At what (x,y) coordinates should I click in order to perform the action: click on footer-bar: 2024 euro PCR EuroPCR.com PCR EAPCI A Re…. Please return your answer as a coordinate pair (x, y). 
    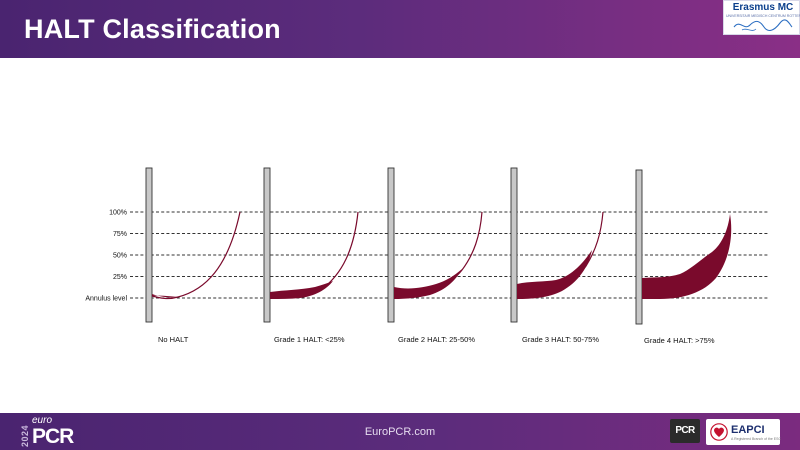
    Looking at the image, I should click on (400, 431).